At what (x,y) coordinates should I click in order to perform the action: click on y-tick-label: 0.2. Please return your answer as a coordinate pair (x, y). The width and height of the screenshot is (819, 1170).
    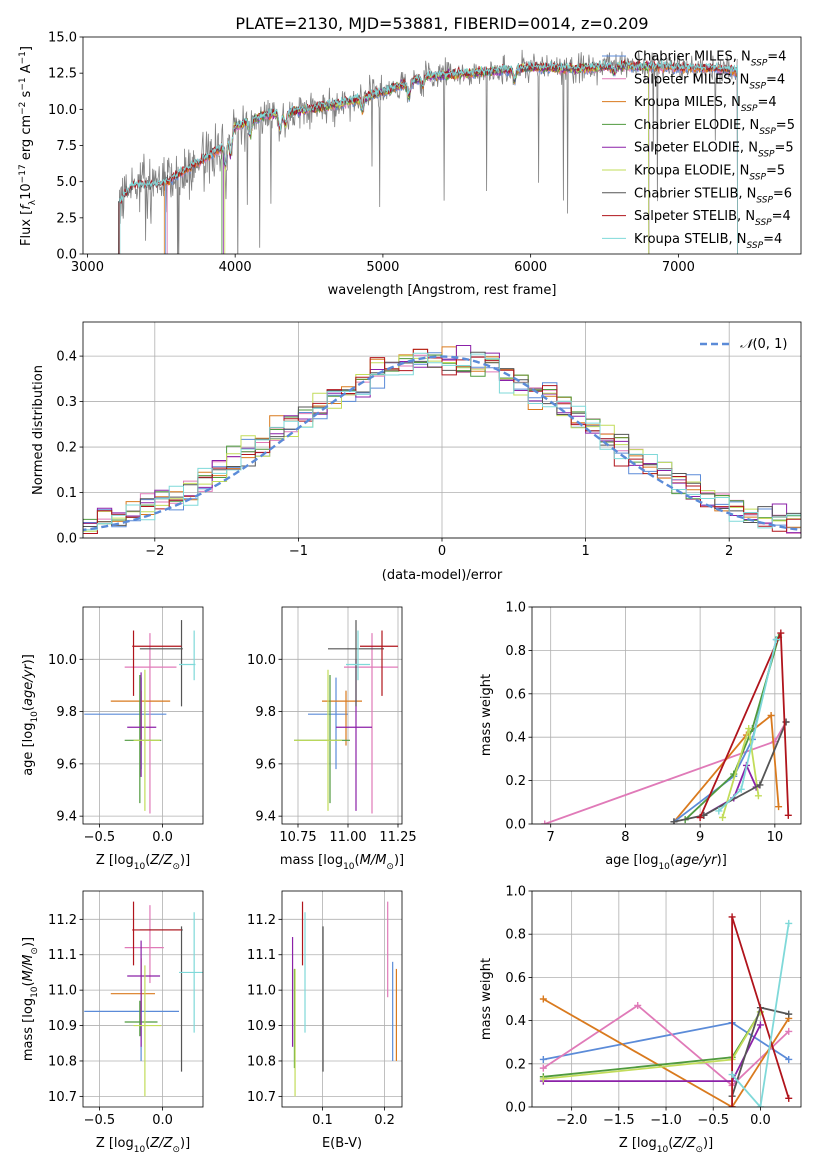
    Looking at the image, I should click on (515, 781).